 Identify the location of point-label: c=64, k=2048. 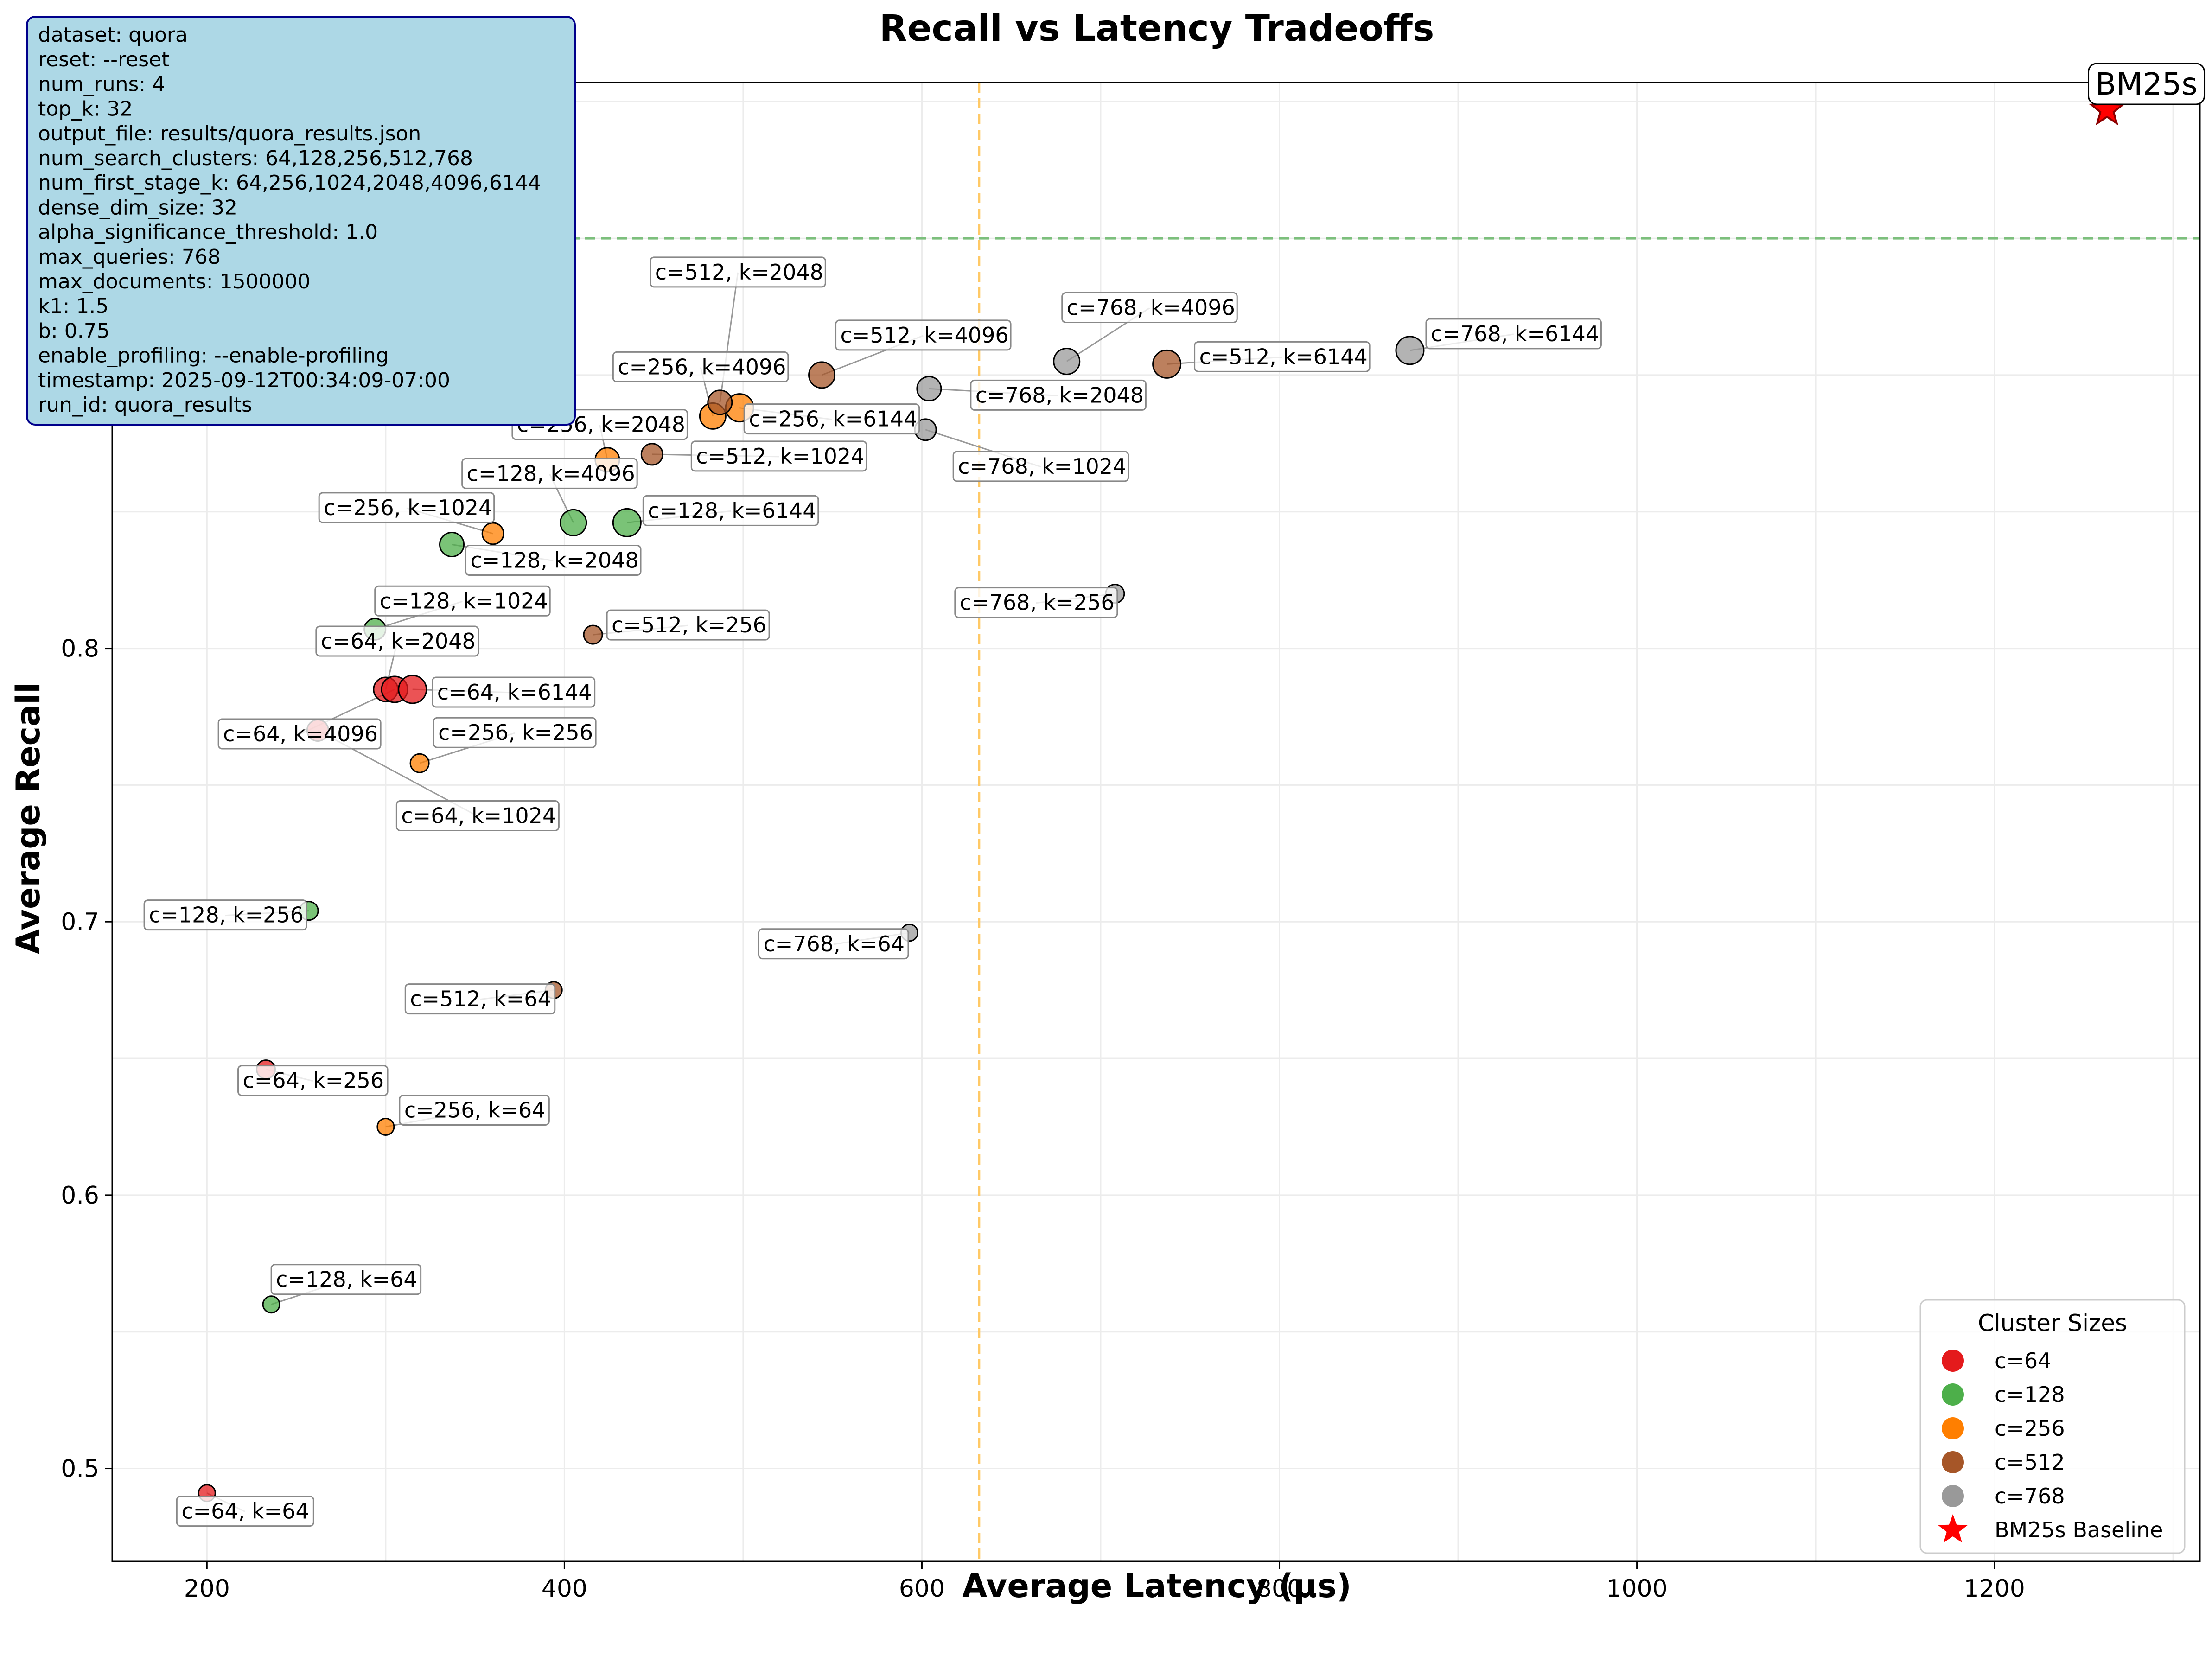
(399, 641).